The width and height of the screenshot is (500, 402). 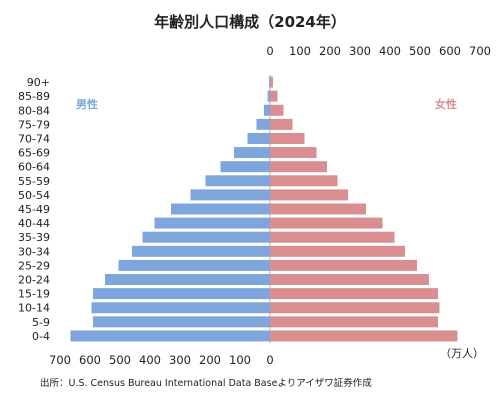 What do you see at coordinates (87, 104) in the screenshot?
I see `legend-male: 男性` at bounding box center [87, 104].